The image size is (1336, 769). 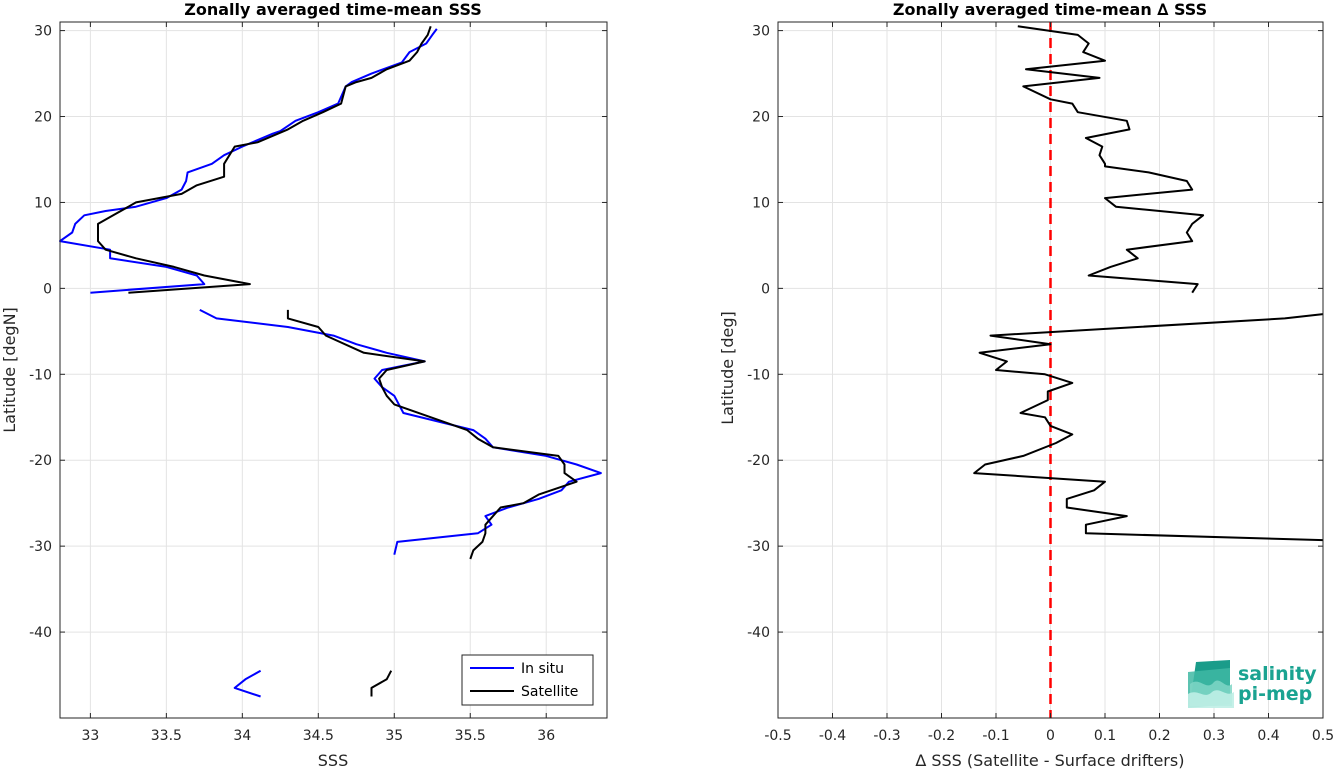 What do you see at coordinates (995, 736) in the screenshot?
I see `delta-sss-x-tick-label: -0.1` at bounding box center [995, 736].